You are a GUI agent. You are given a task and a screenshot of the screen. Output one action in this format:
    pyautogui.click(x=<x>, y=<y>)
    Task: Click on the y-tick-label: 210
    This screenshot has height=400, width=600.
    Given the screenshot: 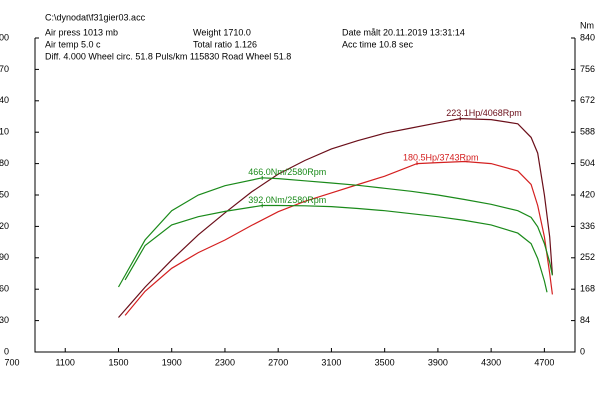 What is the action you would take?
    pyautogui.click(x=4, y=132)
    